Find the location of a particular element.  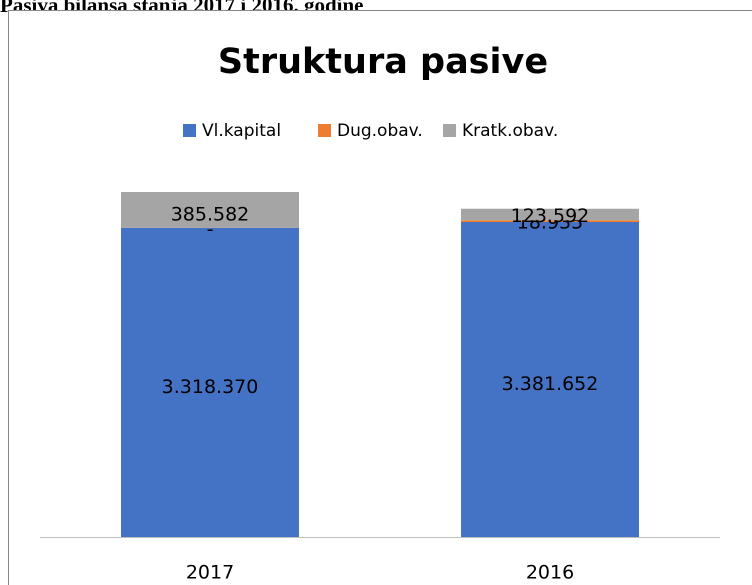

data-label: 3.318.370 is located at coordinates (210, 387).